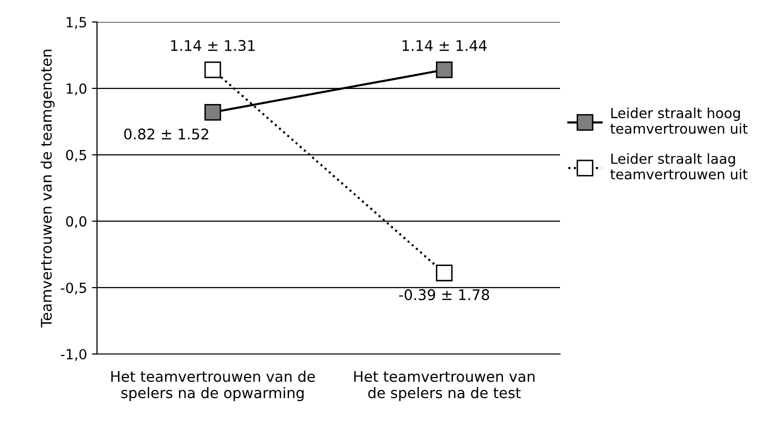 Image resolution: width=768 pixels, height=423 pixels. I want to click on y-tick-label: 0,0, so click(76, 222).